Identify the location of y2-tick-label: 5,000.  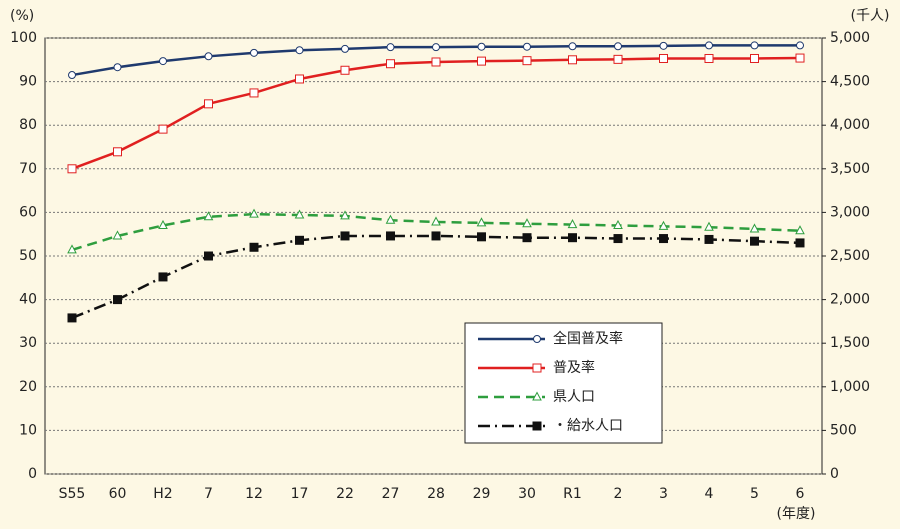
(850, 38).